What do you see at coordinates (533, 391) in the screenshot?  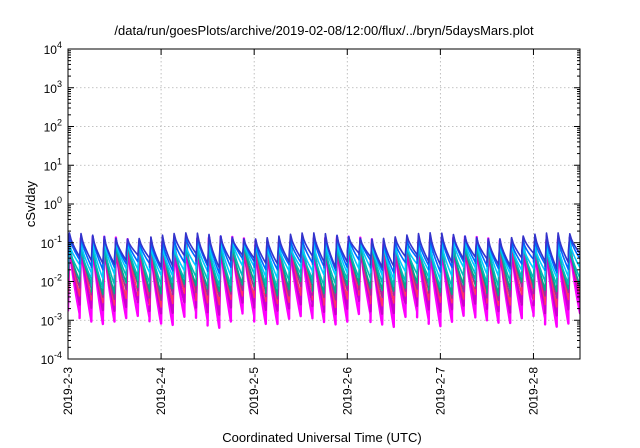 I see `x-tick-label: 2019-2-8` at bounding box center [533, 391].